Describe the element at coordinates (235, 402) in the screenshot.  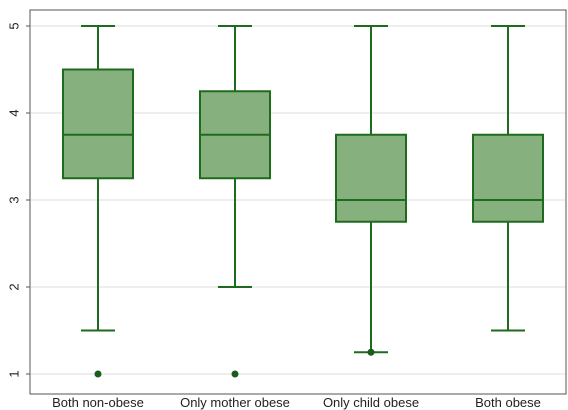
I see `x-category-label: Only mother obese` at that location.